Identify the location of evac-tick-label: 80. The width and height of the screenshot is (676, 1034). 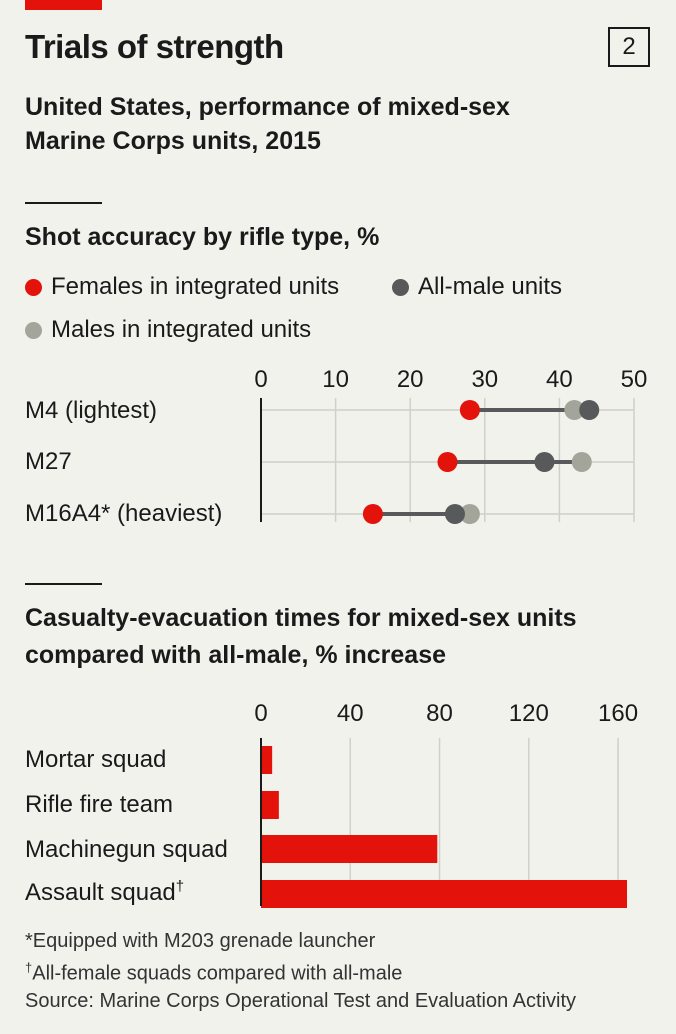
(439, 713).